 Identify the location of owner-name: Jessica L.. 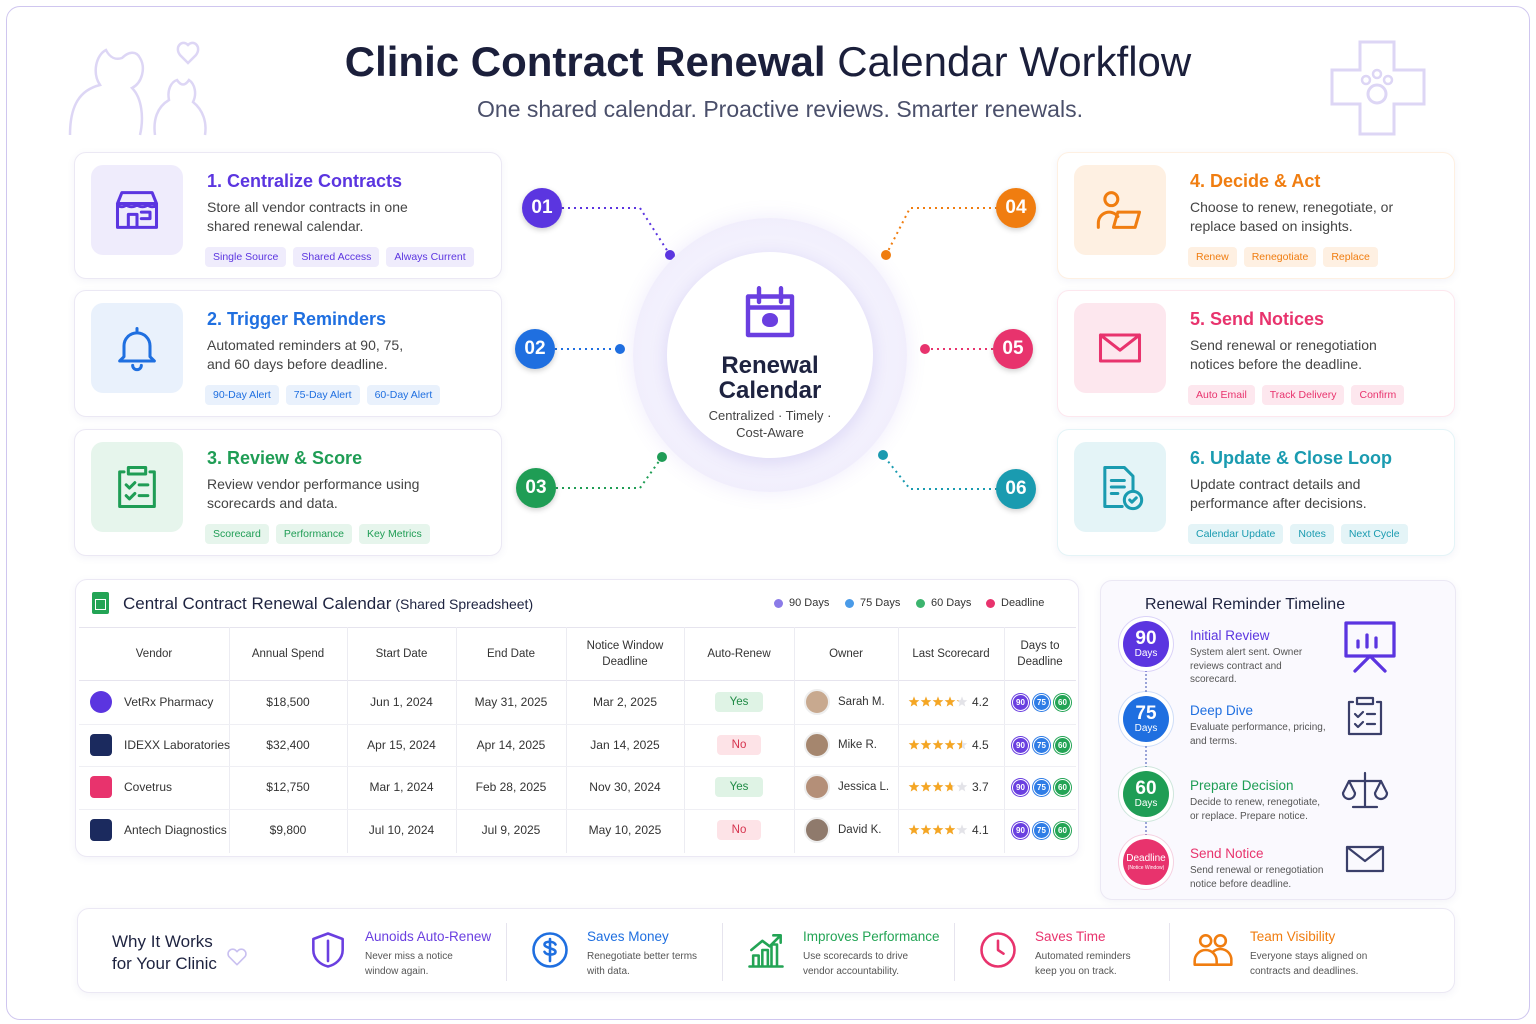
(864, 787).